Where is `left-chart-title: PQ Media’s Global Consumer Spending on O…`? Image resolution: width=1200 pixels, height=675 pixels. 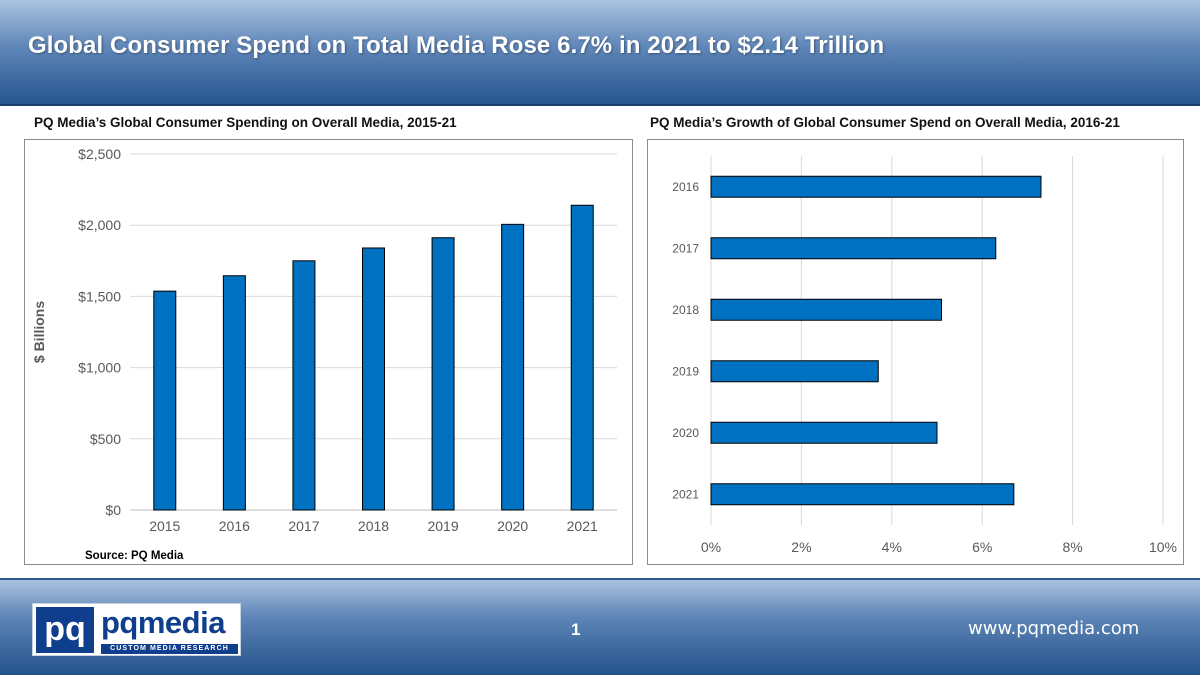 left-chart-title: PQ Media’s Global Consumer Spending on O… is located at coordinates (245, 122).